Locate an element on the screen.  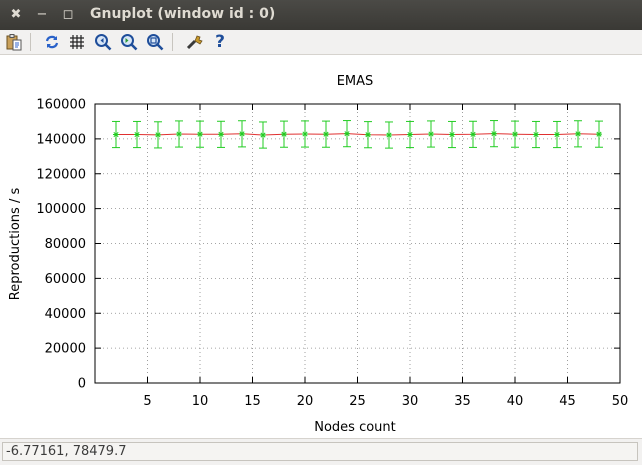
y-tick-label: 120000 is located at coordinates (61, 174).